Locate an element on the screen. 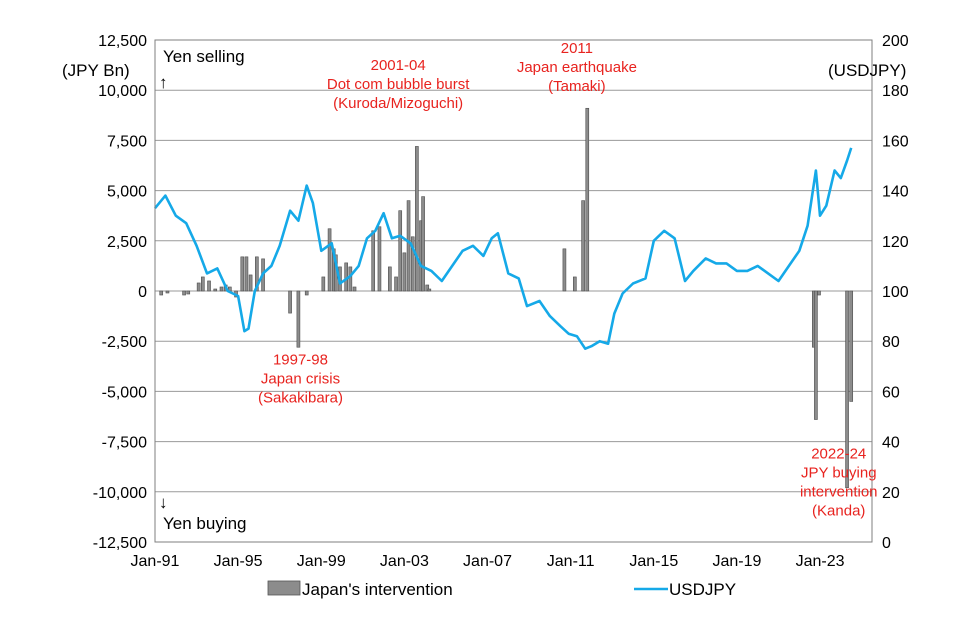  annotation-line: Japan earthquake is located at coordinates (577, 67).